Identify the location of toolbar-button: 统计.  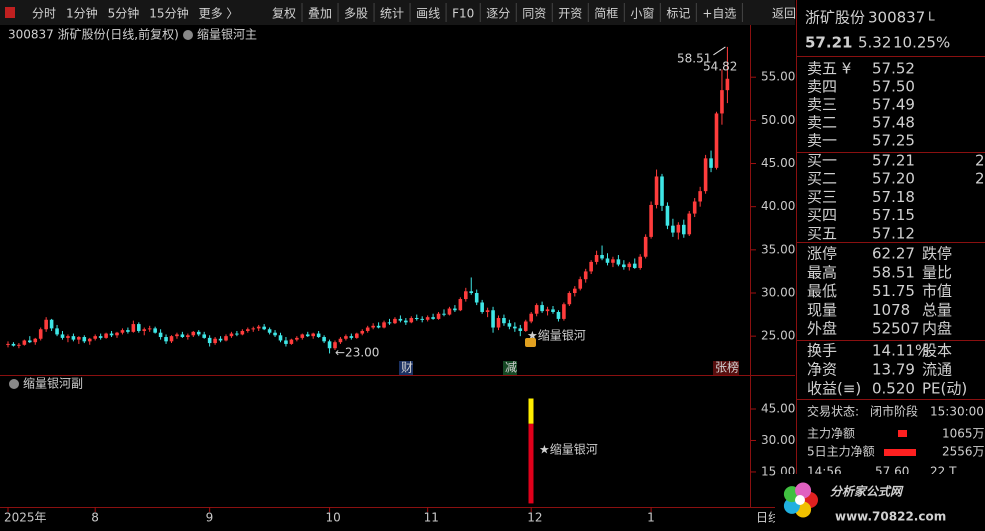
(392, 14).